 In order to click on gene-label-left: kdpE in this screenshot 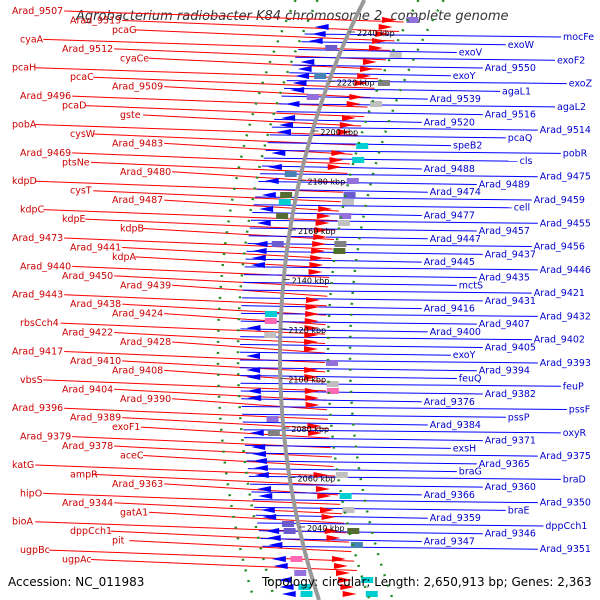, I will do `click(74, 219)`.